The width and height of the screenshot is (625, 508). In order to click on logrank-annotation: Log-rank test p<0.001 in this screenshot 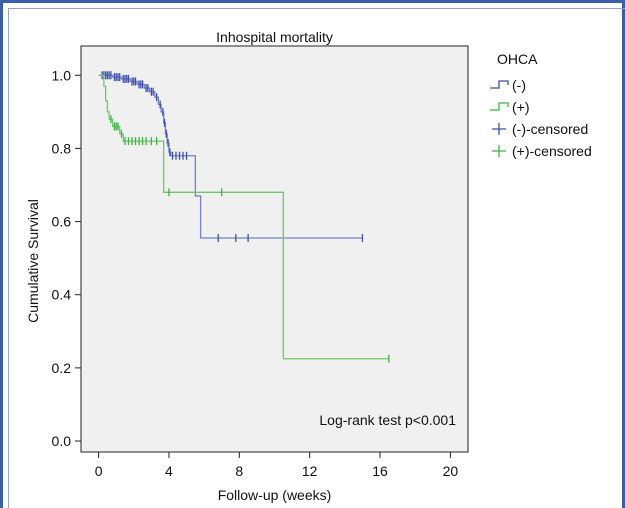, I will do `click(387, 420)`.